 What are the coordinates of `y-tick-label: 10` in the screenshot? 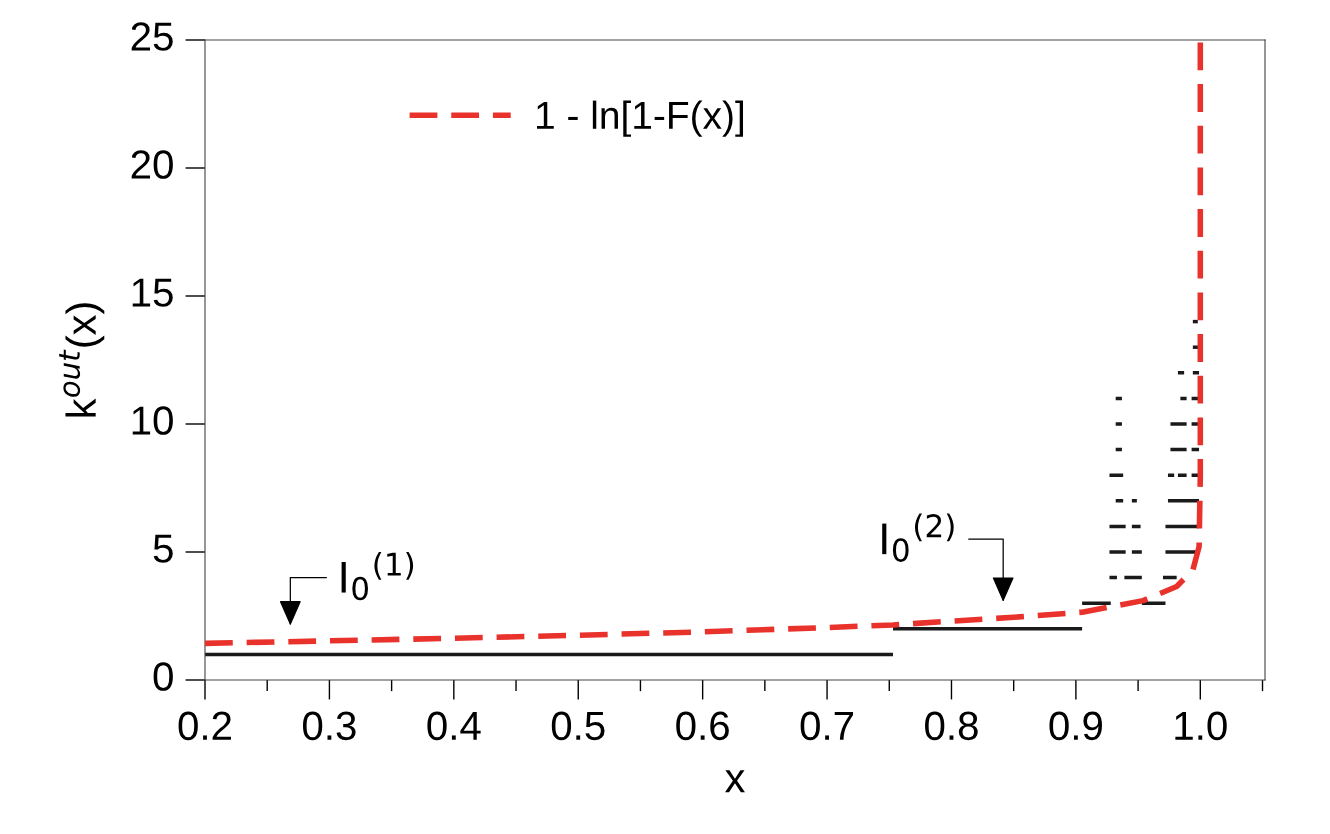 It's located at (152, 420).